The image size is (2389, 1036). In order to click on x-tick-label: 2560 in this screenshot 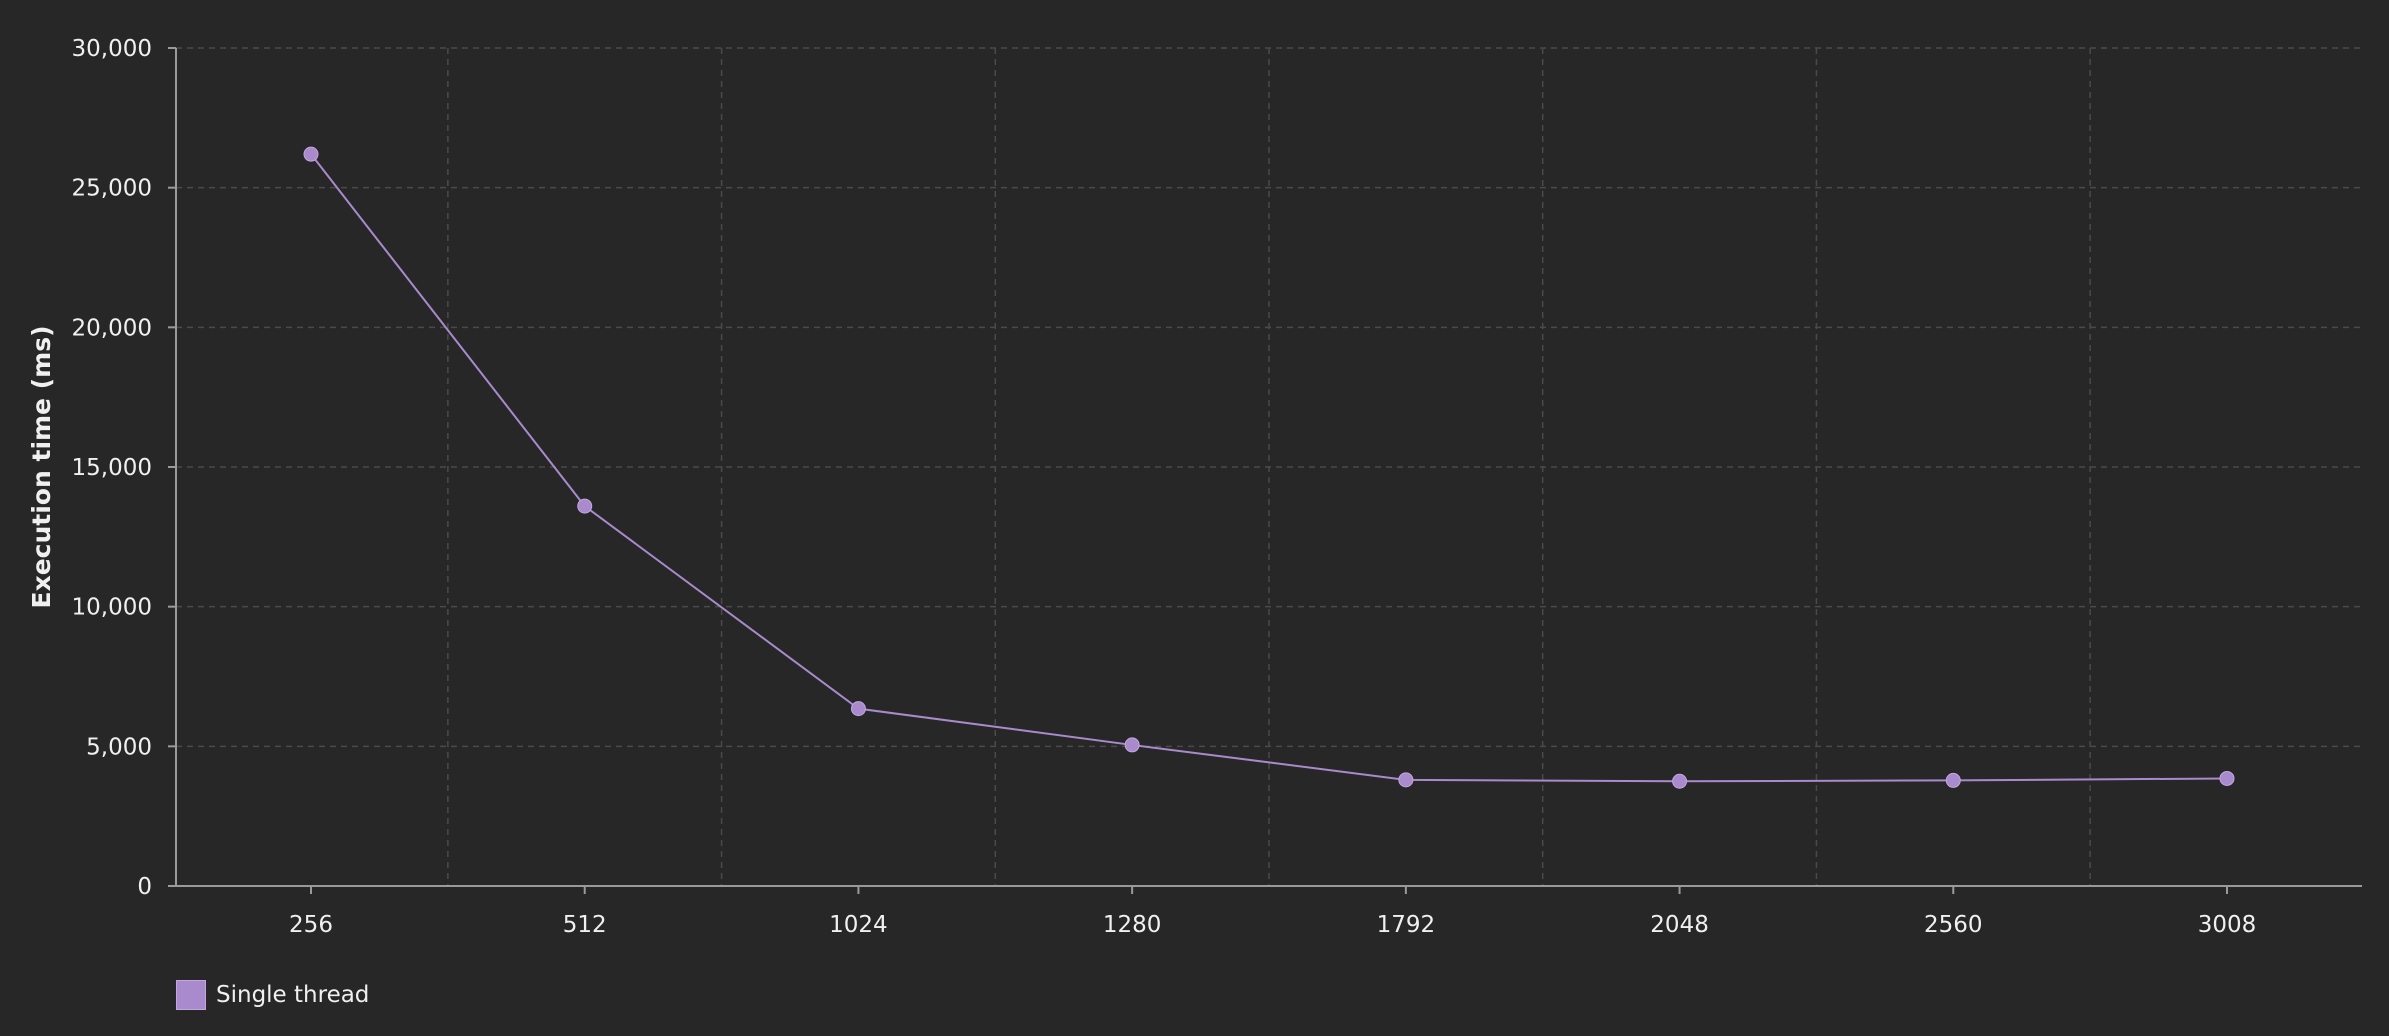, I will do `click(1953, 925)`.